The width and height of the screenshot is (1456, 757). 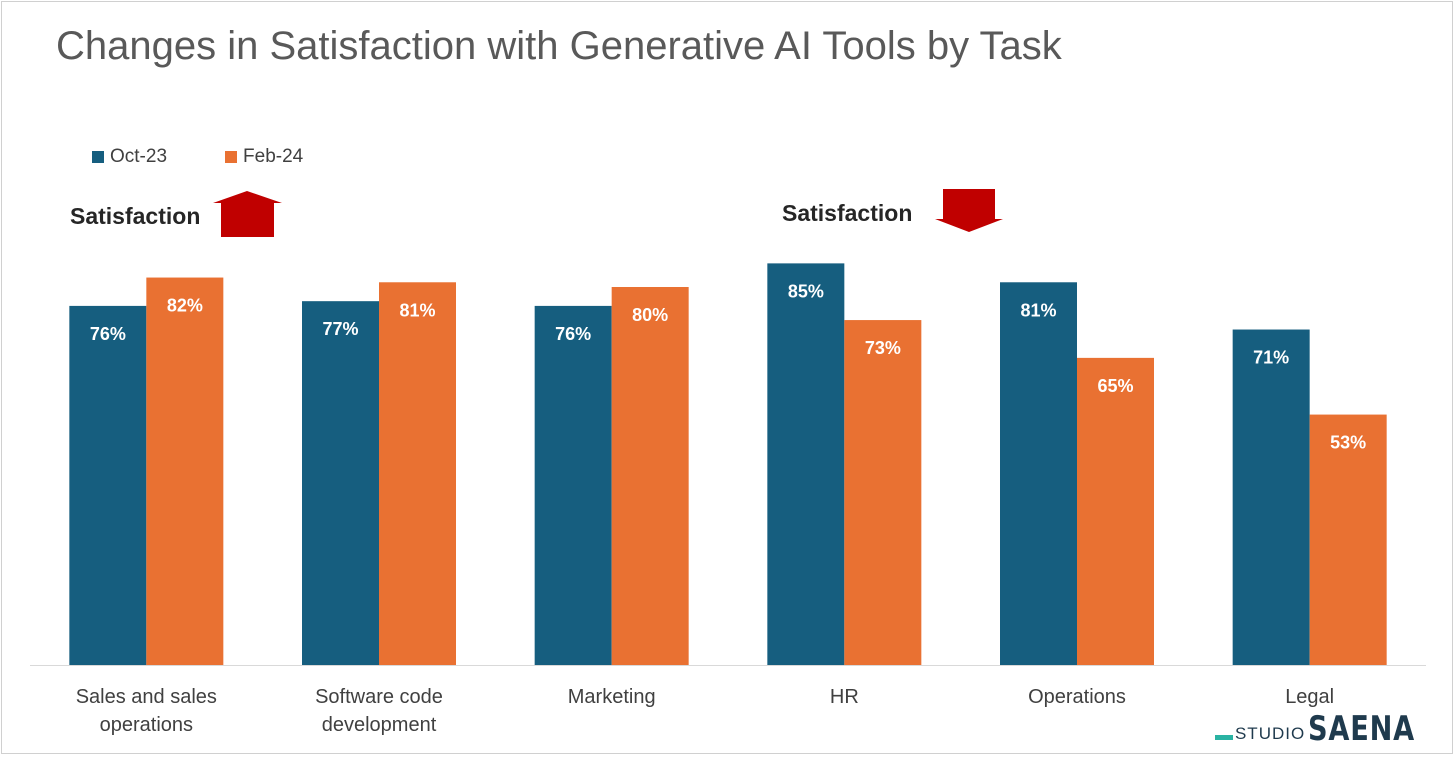 What do you see at coordinates (340, 329) in the screenshot?
I see `data-label-oct-23-1: 77%` at bounding box center [340, 329].